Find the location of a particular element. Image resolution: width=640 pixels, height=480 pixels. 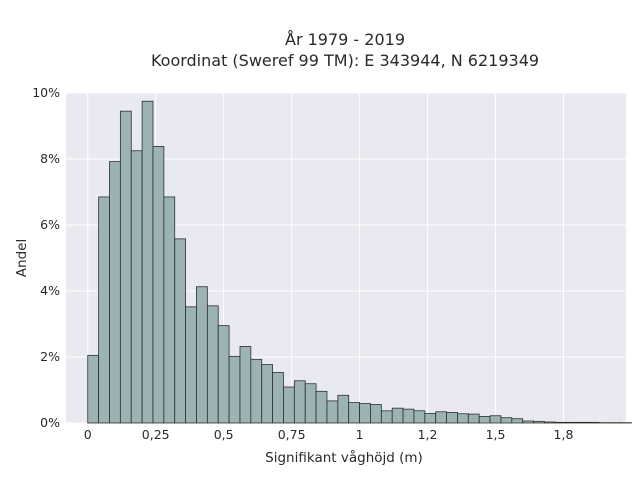

x-tick-label: 0,25 is located at coordinates (156, 434).